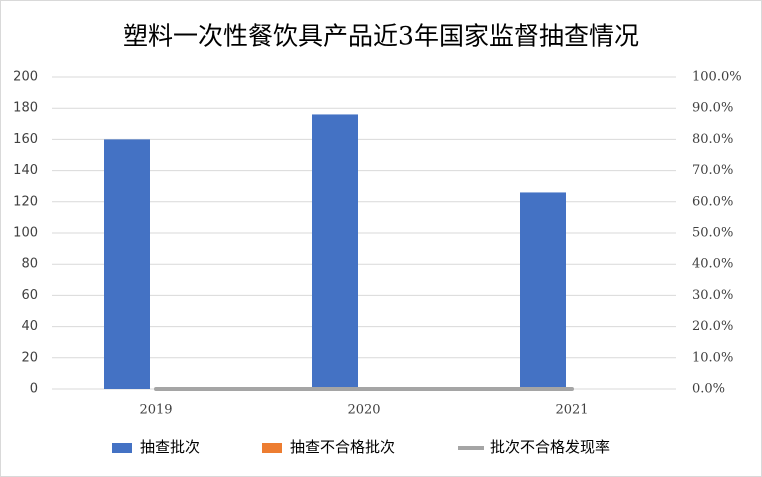 The height and width of the screenshot is (477, 762). I want to click on y-tick-label: 160, so click(25, 139).